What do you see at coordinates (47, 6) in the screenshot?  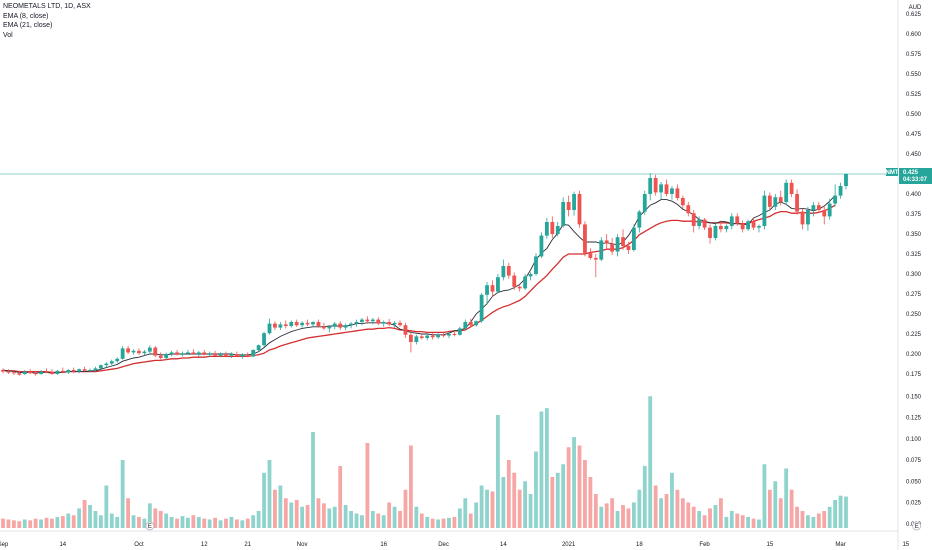 I see `legend-symbol: NEOMETALS LTD, 1D, ASX` at bounding box center [47, 6].